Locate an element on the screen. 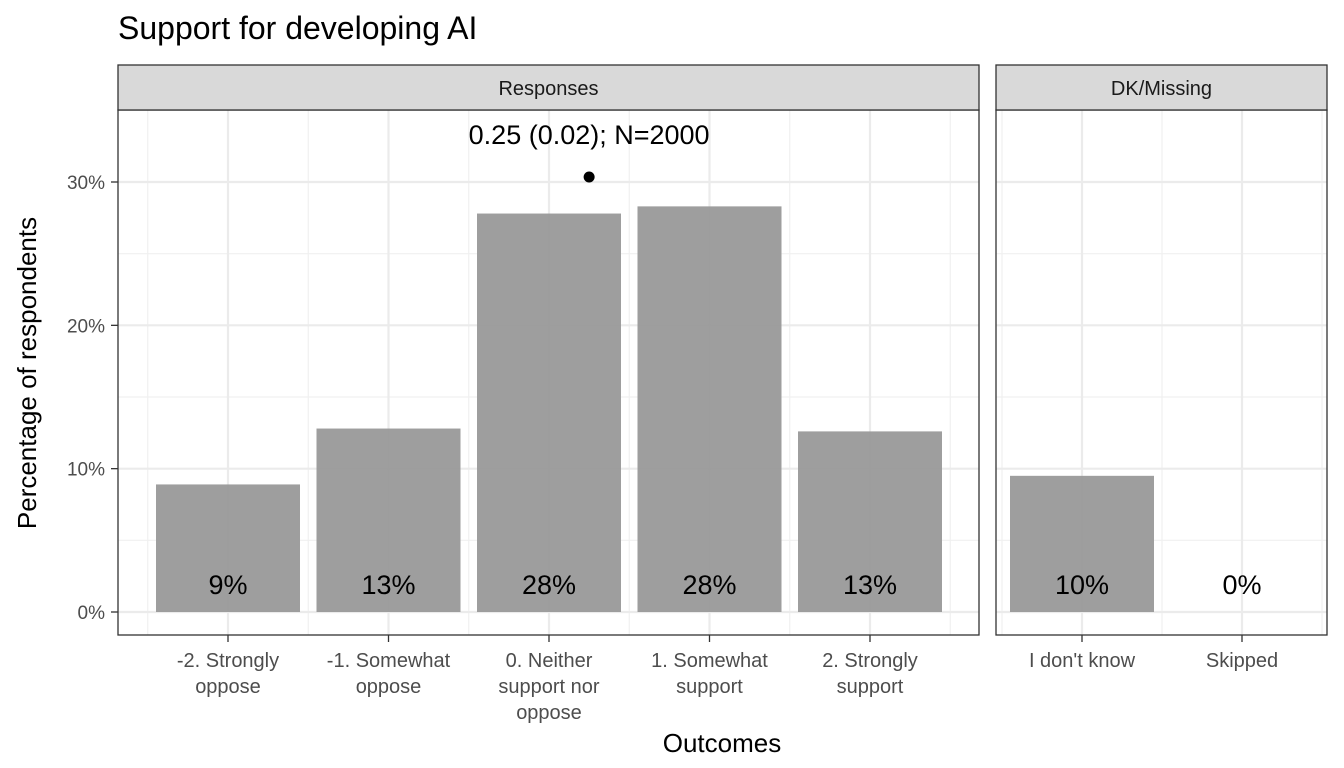  y-axis: 0% 10% 20% 30% is located at coordinates (92, 398).